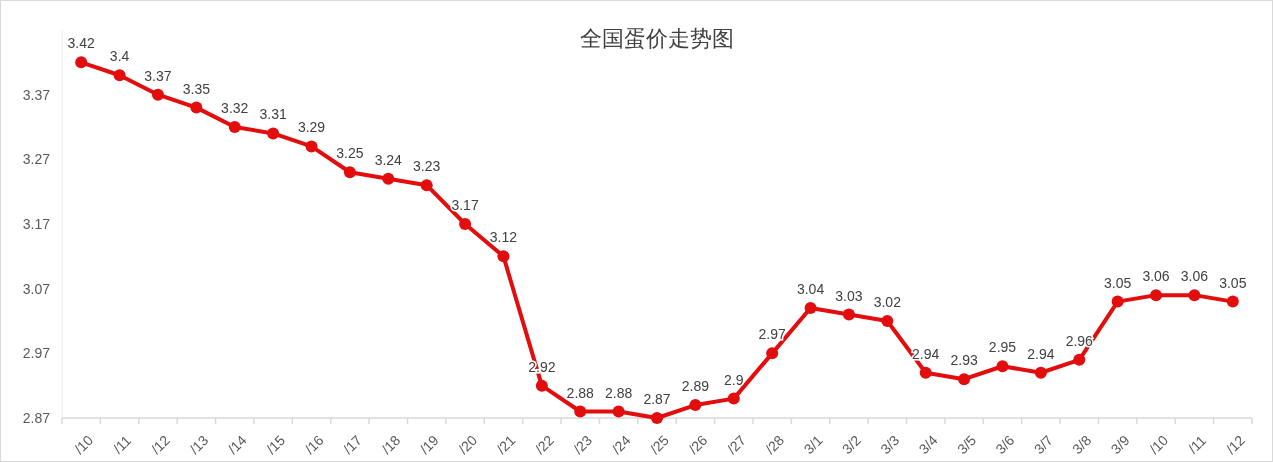 The width and height of the screenshot is (1273, 462). I want to click on x-tick-label: /28, so click(775, 444).